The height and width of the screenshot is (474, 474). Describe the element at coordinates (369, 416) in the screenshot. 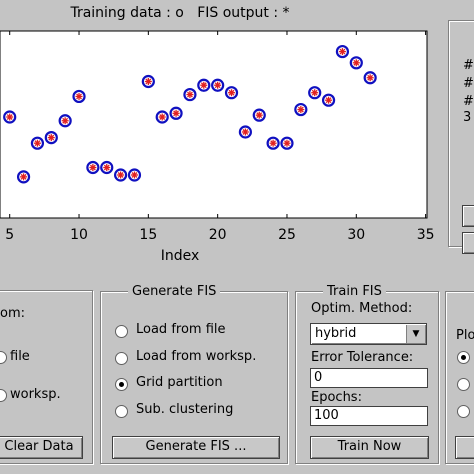

I see `epochs-input: 100` at that location.